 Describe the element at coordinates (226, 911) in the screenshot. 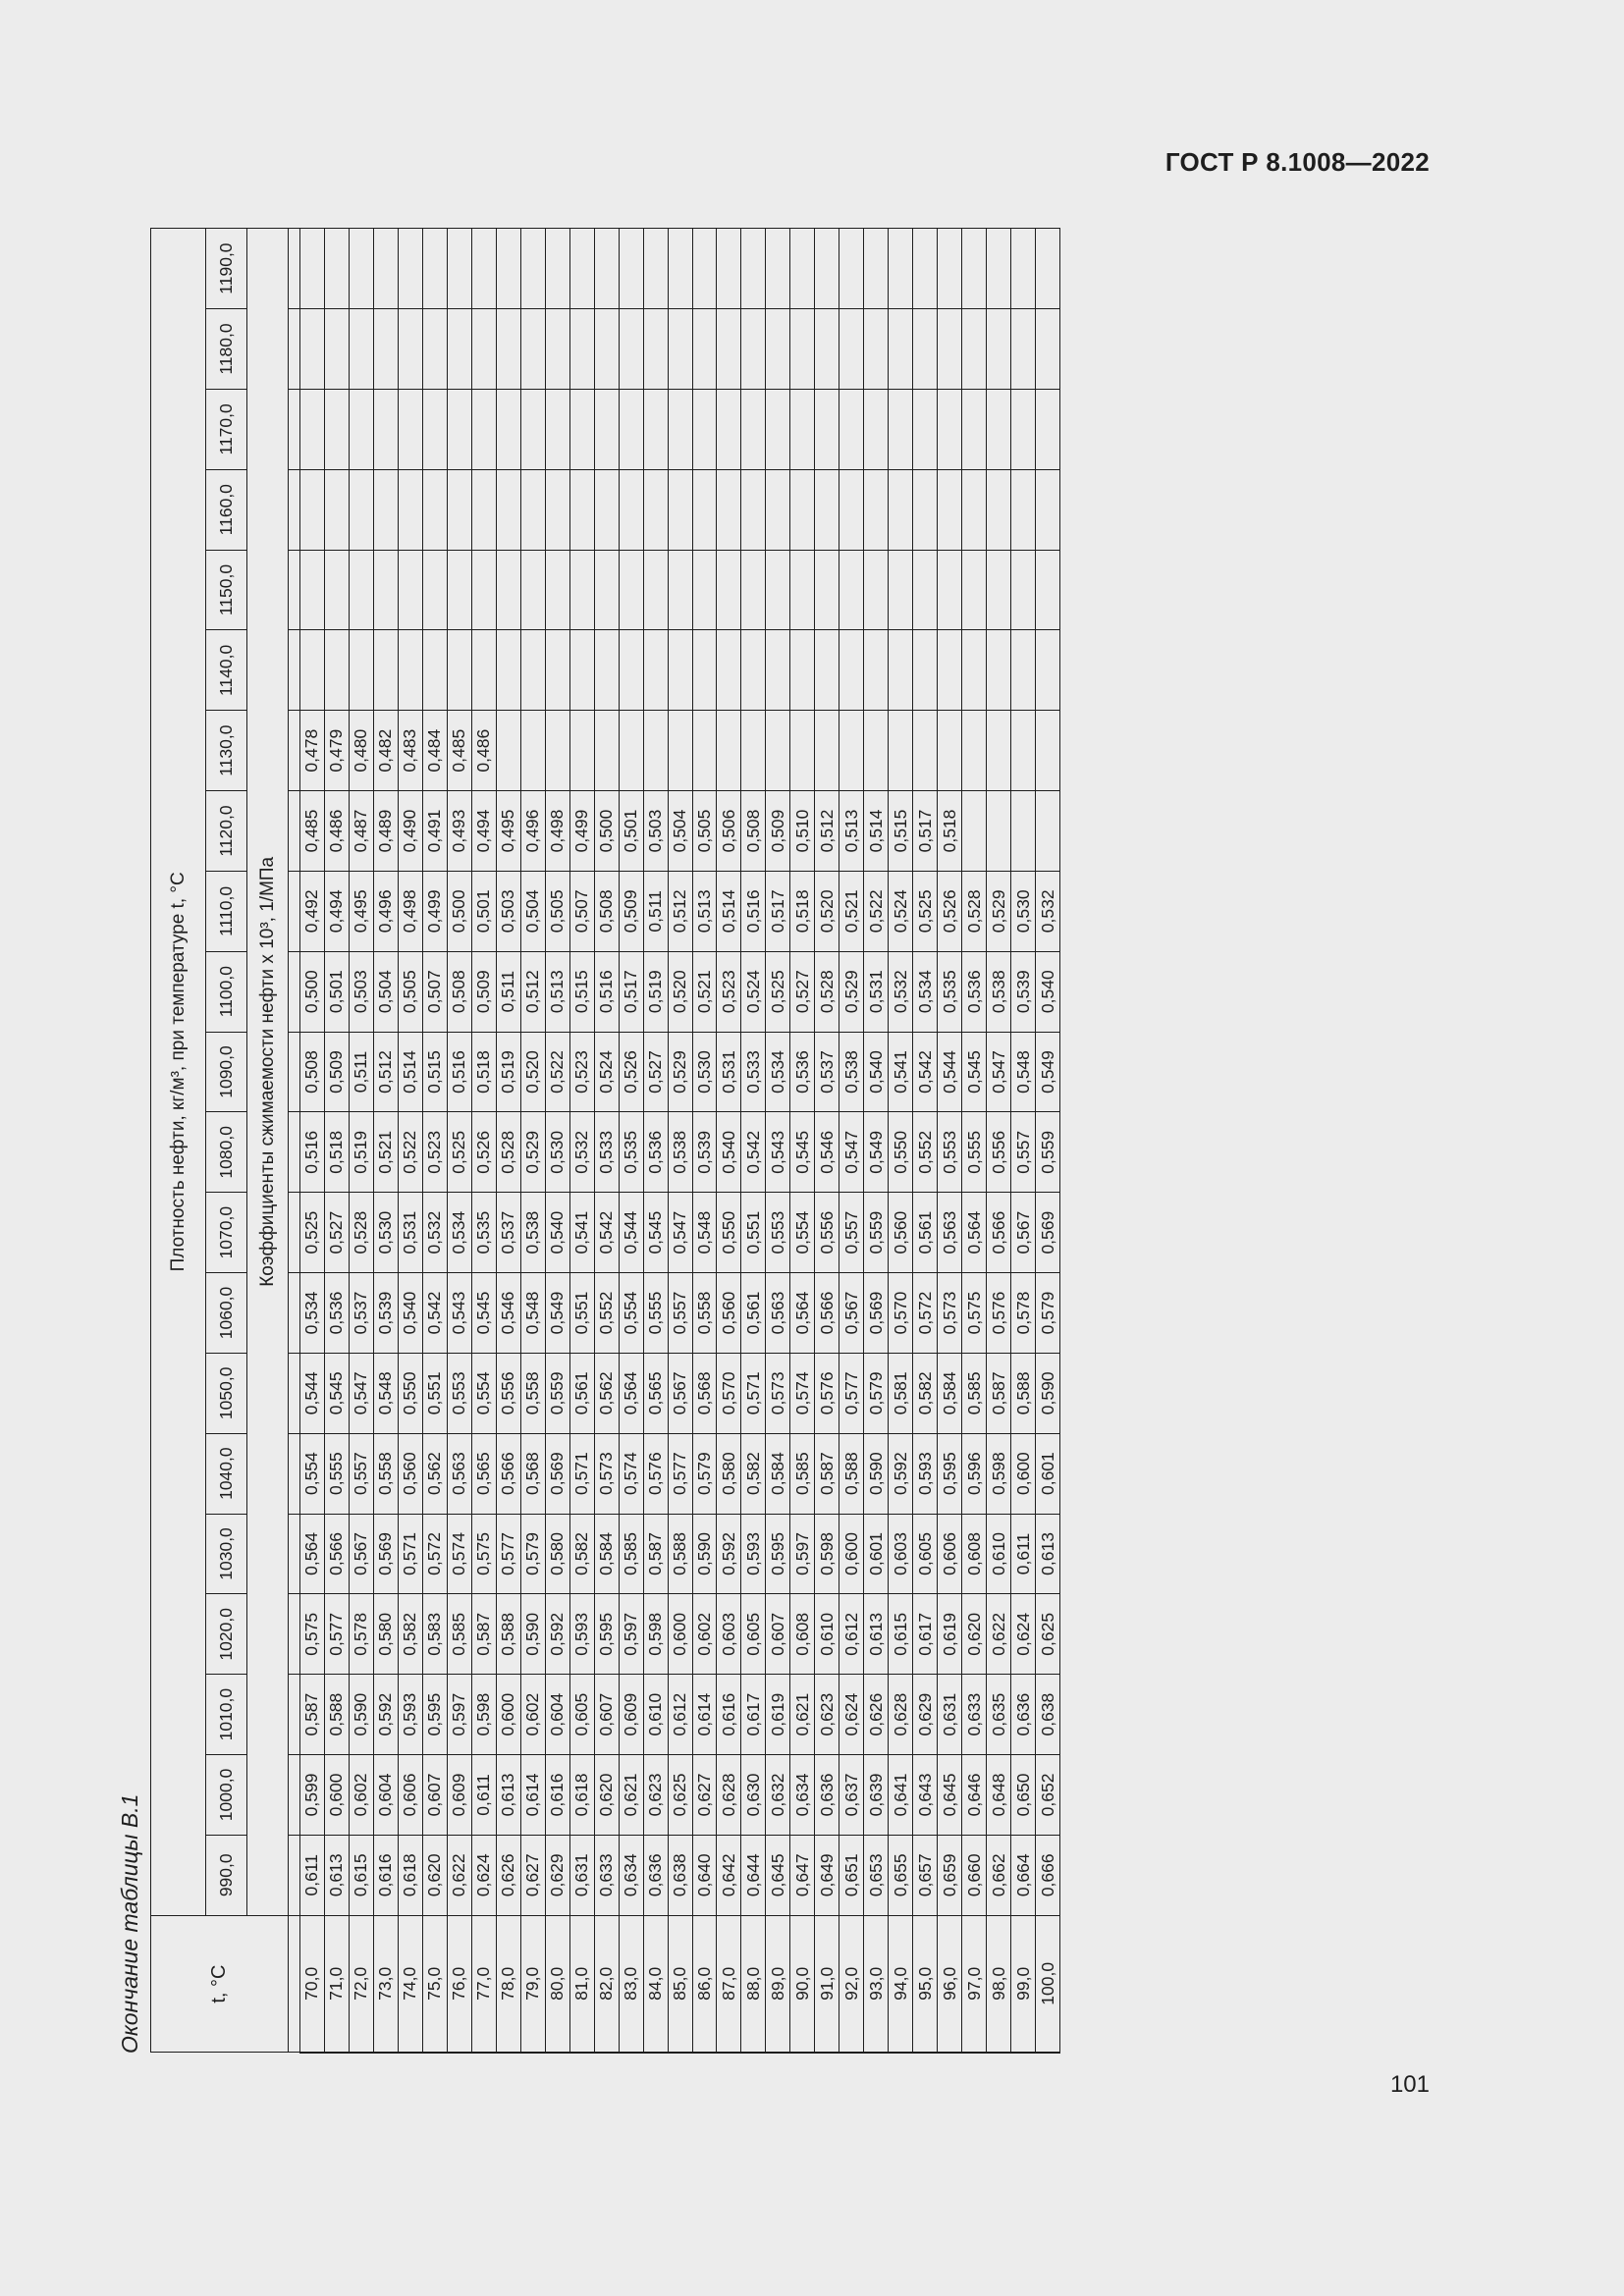

I see `column-header: 1110,0` at that location.